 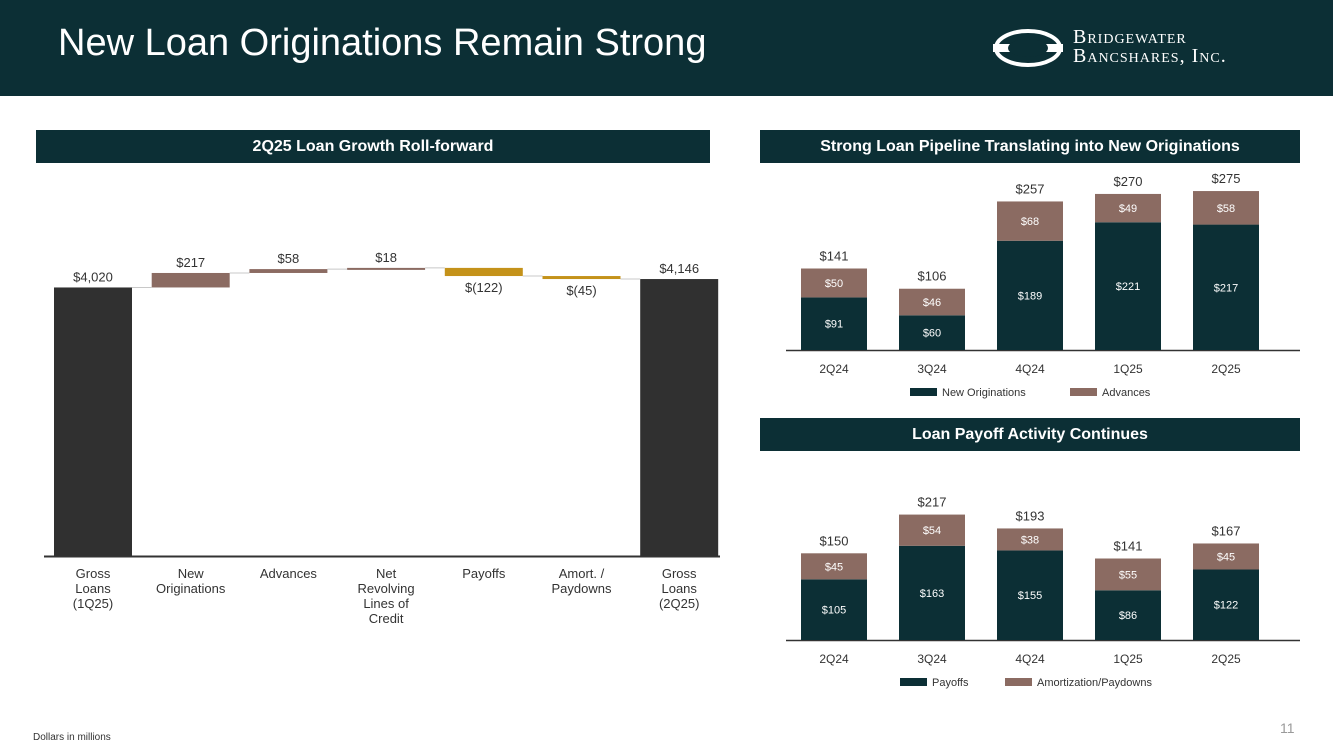 I want to click on footnote: Dollars in millions, so click(x=72, y=737).